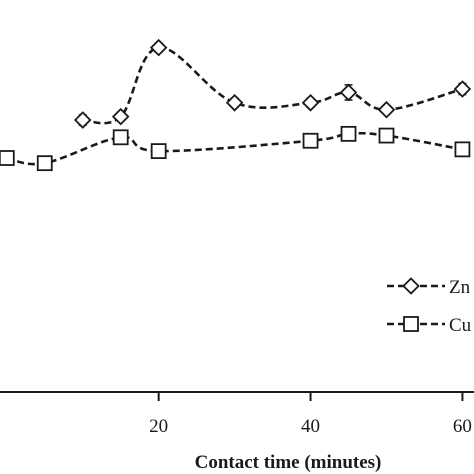  What do you see at coordinates (288, 462) in the screenshot?
I see `x-axis-title: Contact time (minutes)` at bounding box center [288, 462].